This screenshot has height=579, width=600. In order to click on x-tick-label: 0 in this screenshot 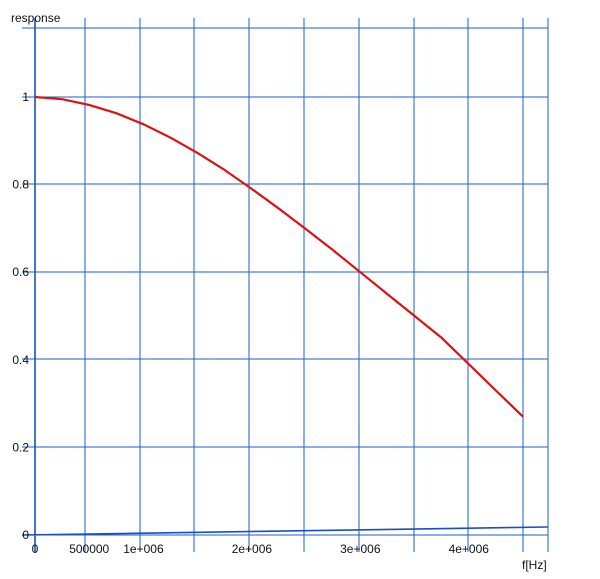, I will do `click(35, 549)`.